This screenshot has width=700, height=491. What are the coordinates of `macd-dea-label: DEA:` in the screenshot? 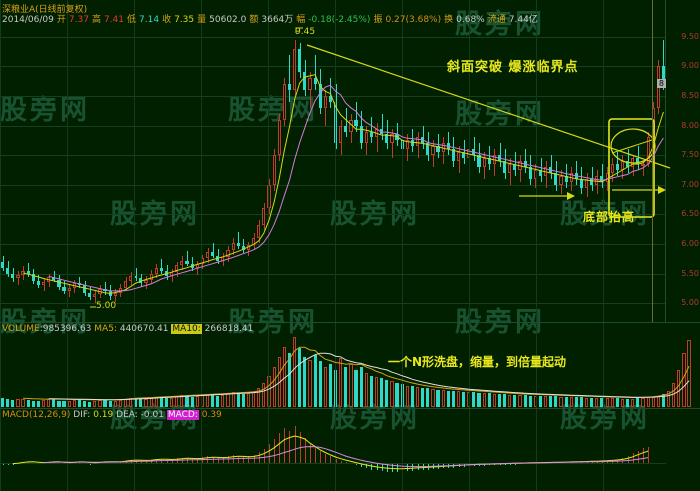 It's located at (127, 415).